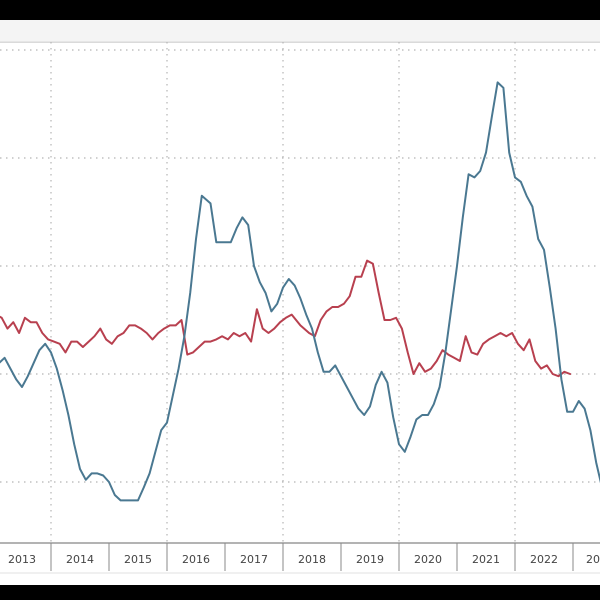 Image resolution: width=600 pixels, height=600 pixels. What do you see at coordinates (593, 559) in the screenshot?
I see `x-tick-label: 20` at bounding box center [593, 559].